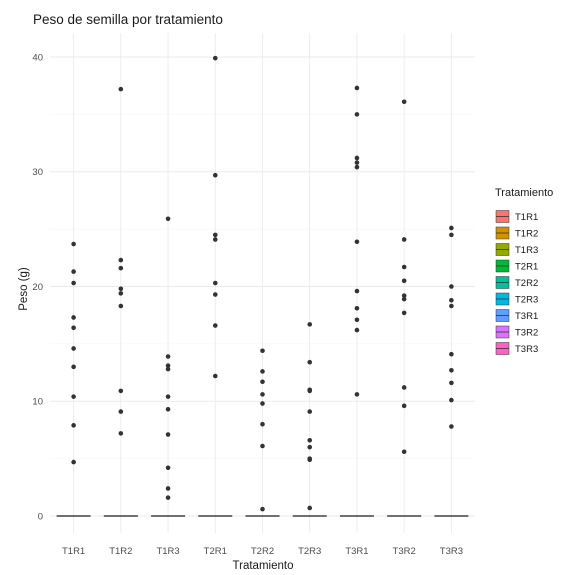 This screenshot has height=575, width=566. What do you see at coordinates (526, 250) in the screenshot?
I see `legend-label: T1R3` at bounding box center [526, 250].